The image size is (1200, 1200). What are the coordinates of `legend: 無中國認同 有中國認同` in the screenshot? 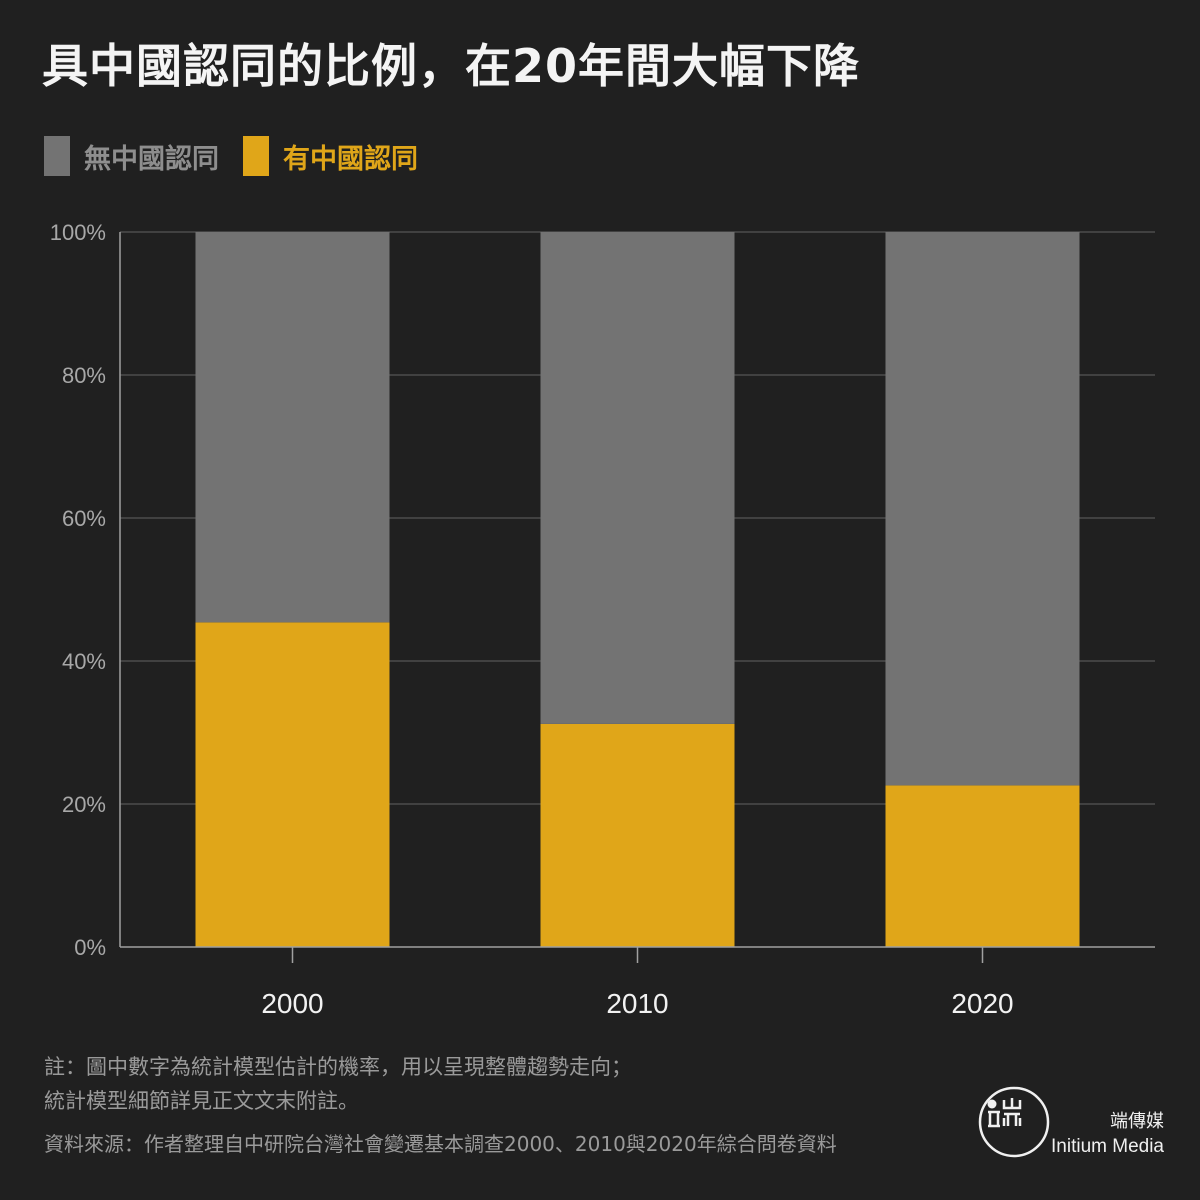 It's located at (243, 156).